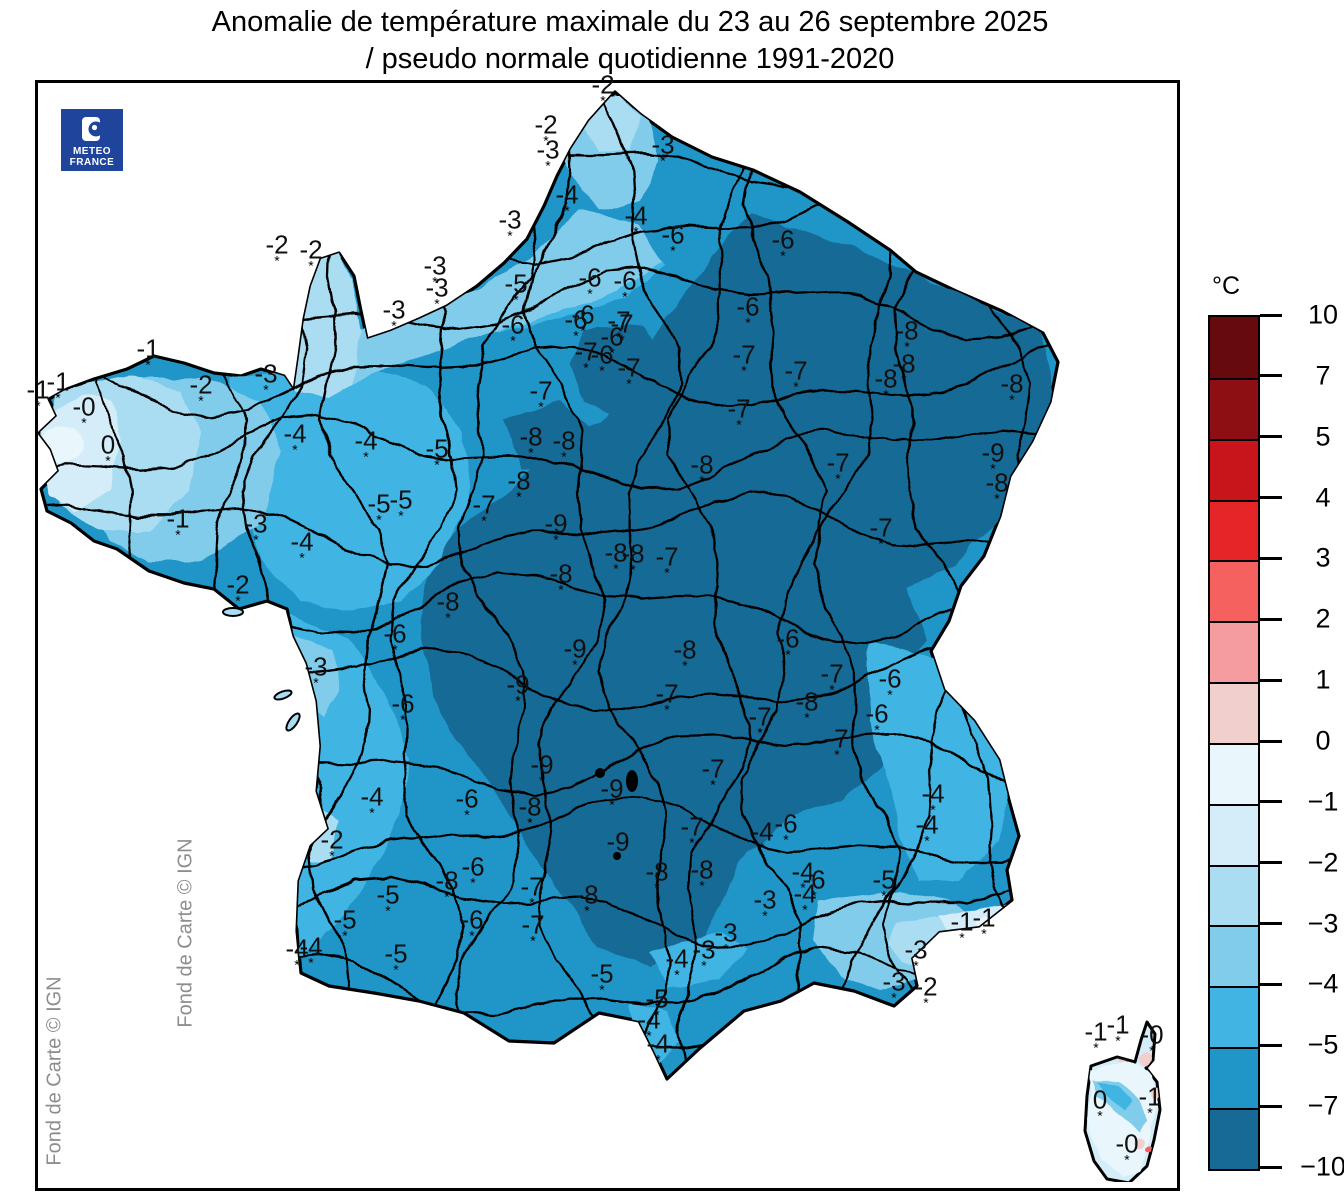  What do you see at coordinates (92, 140) in the screenshot?
I see `meteo-france-logo: METEO FRANCE` at bounding box center [92, 140].